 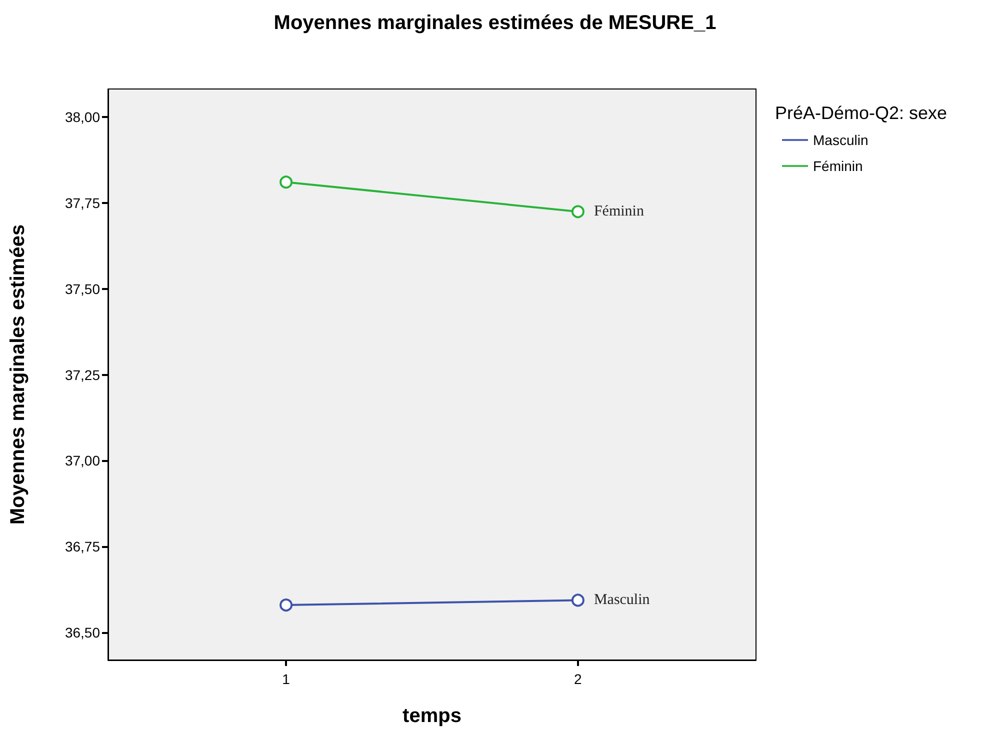 What do you see at coordinates (578, 679) in the screenshot?
I see `x-tick-label: 2` at bounding box center [578, 679].